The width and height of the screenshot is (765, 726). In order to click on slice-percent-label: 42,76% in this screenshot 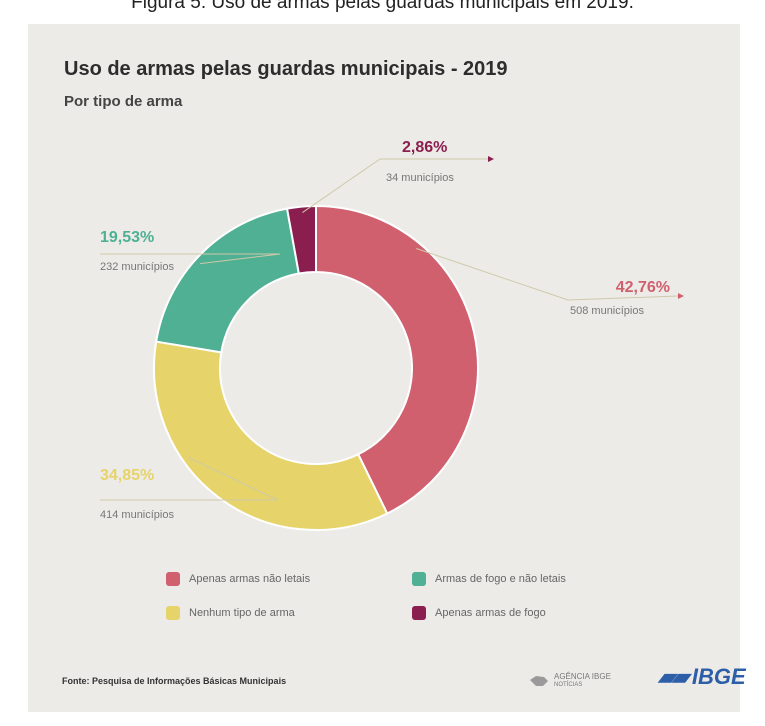, I will do `click(643, 287)`.